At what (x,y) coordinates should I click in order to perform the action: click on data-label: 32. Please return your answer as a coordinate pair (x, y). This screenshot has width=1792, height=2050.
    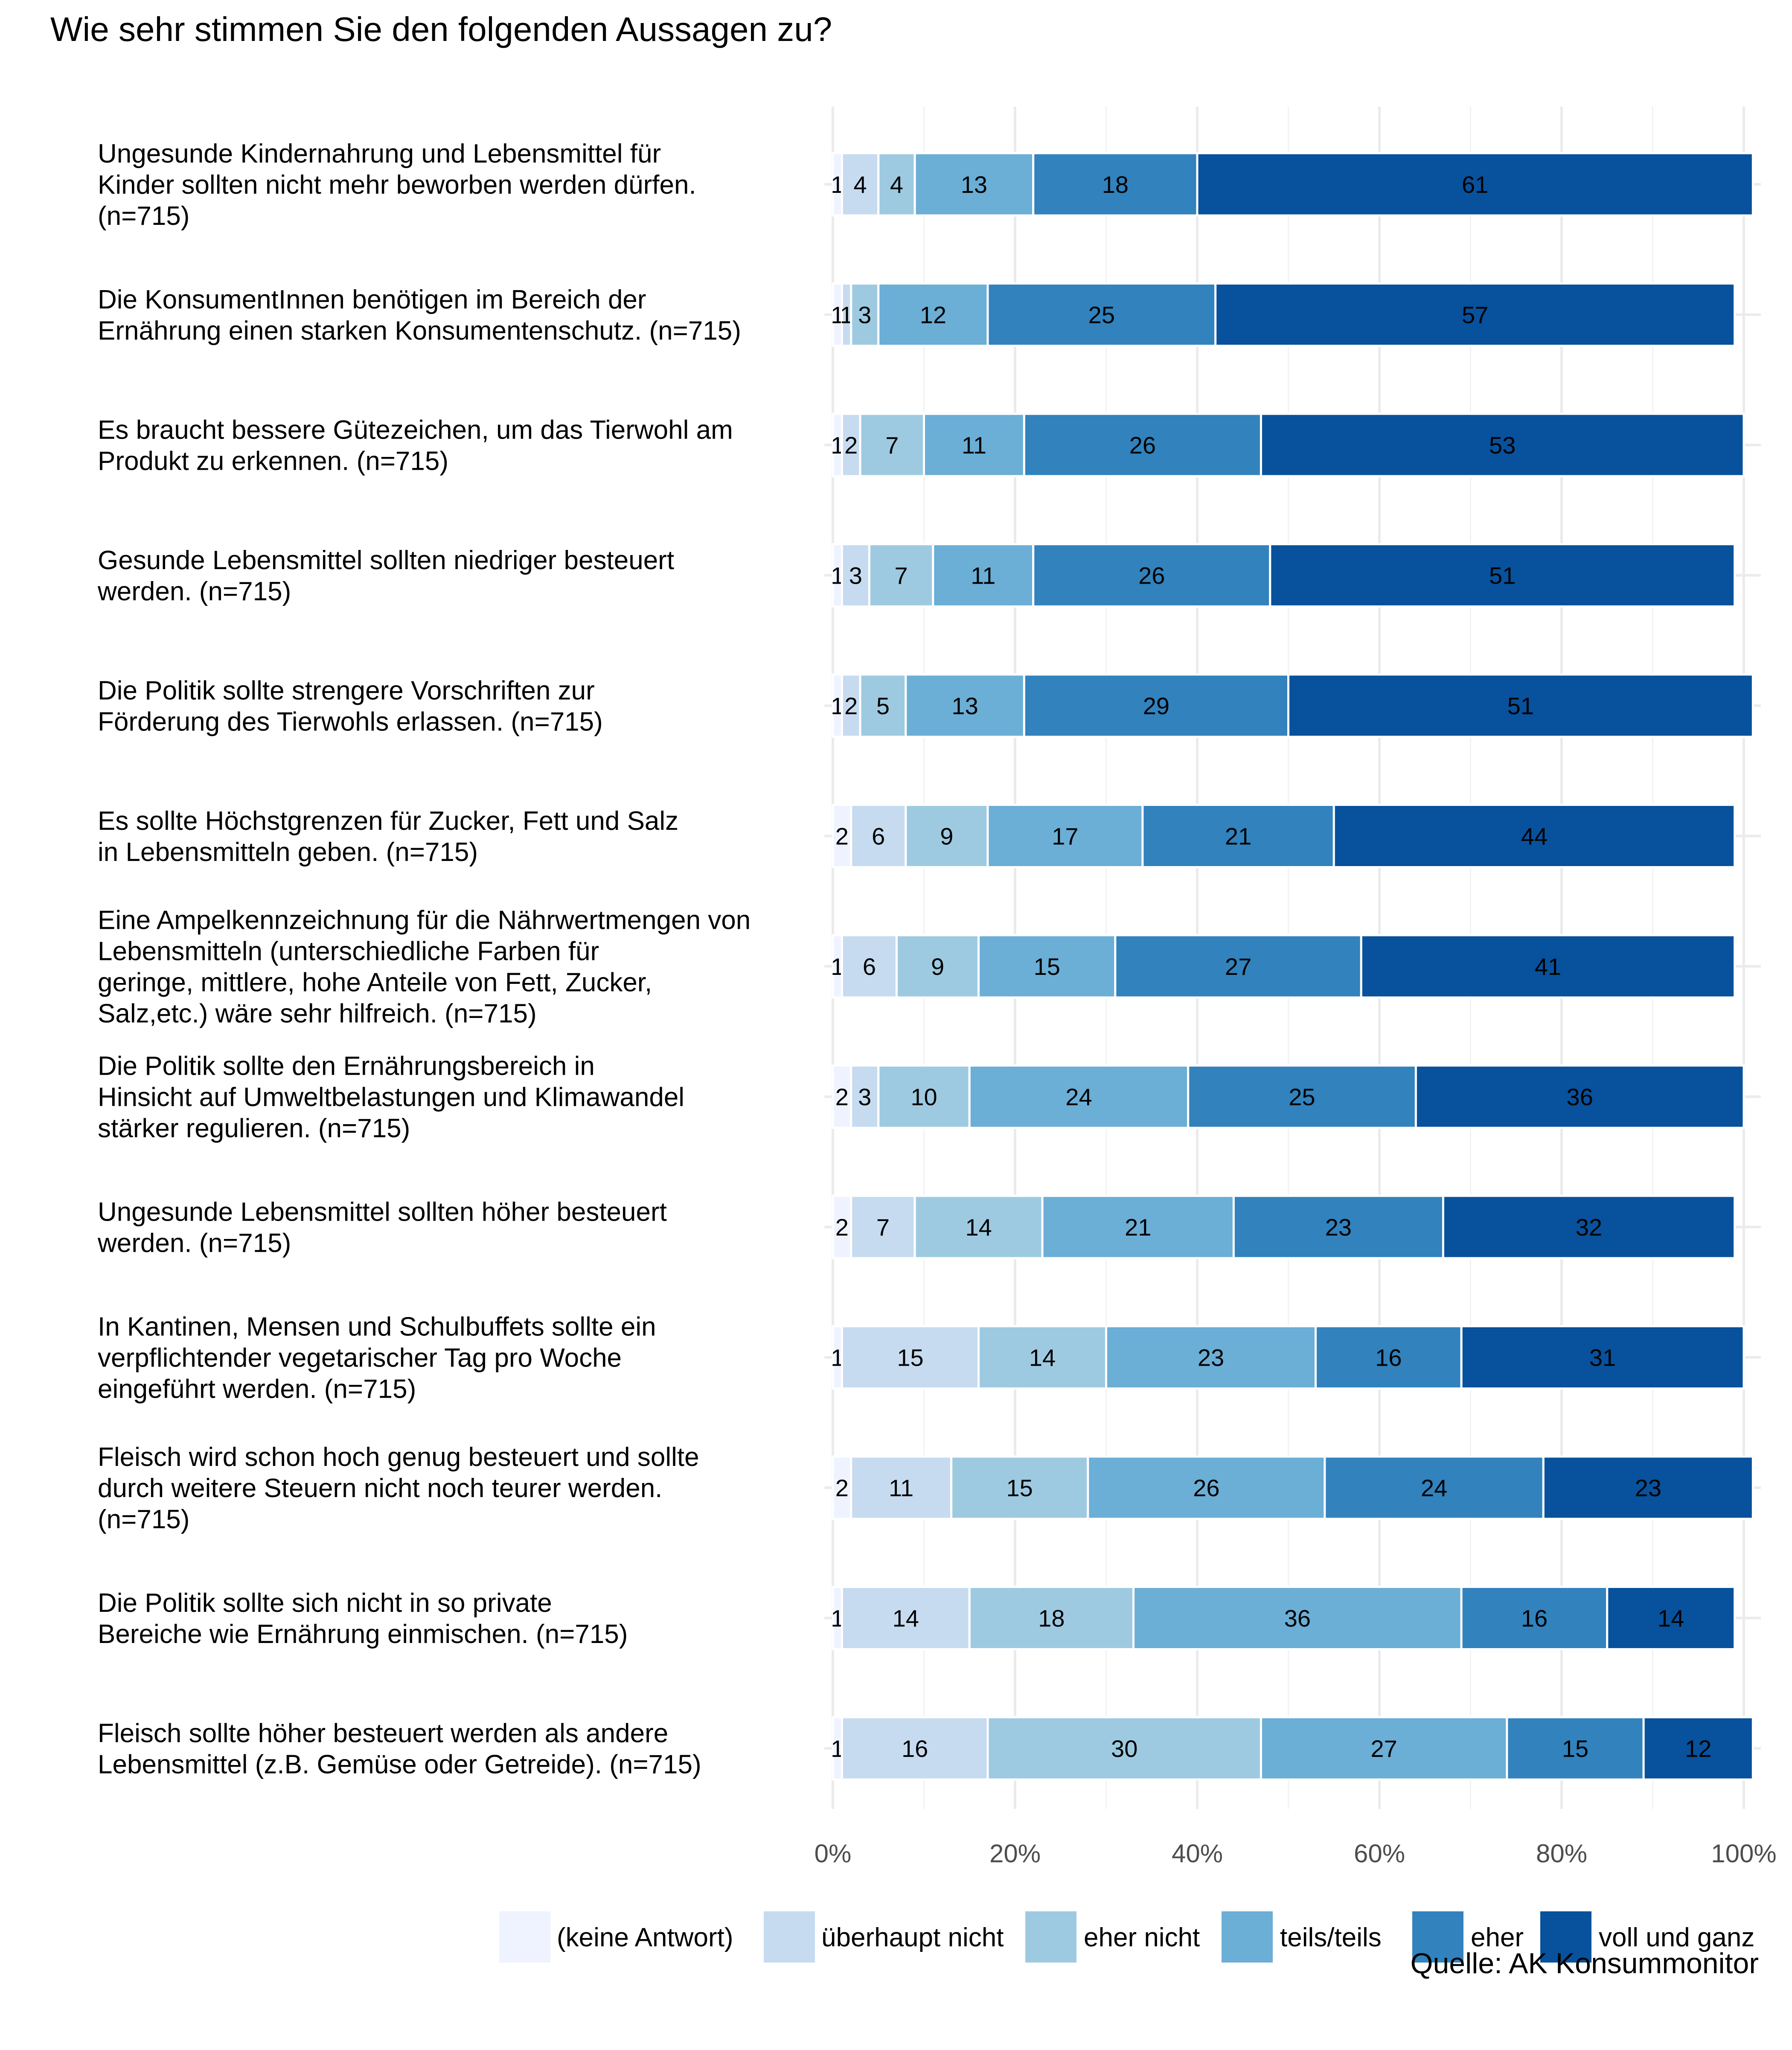
    Looking at the image, I should click on (1589, 1227).